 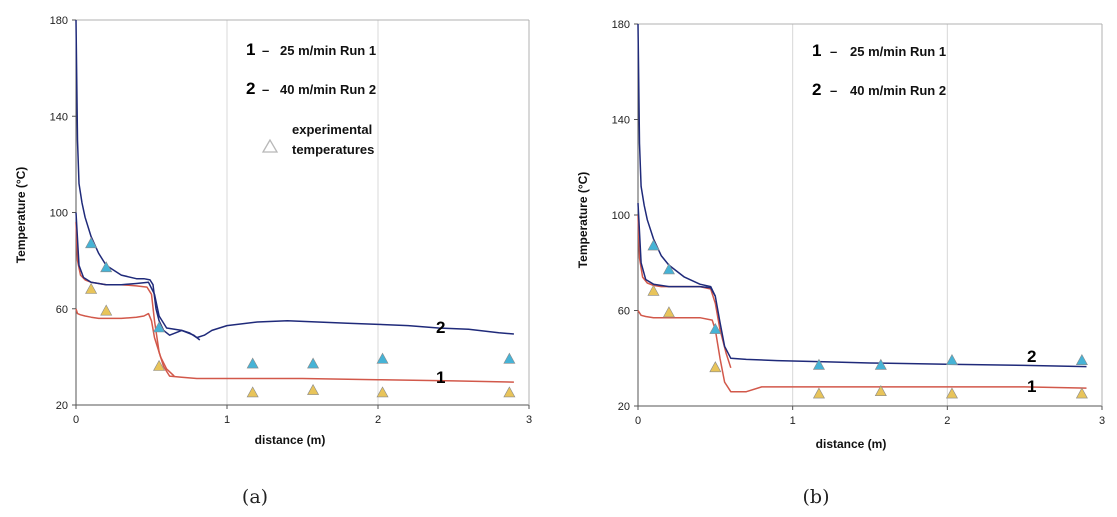 What do you see at coordinates (440, 377) in the screenshot?
I see `chart-a-curve-label-1: 1` at bounding box center [440, 377].